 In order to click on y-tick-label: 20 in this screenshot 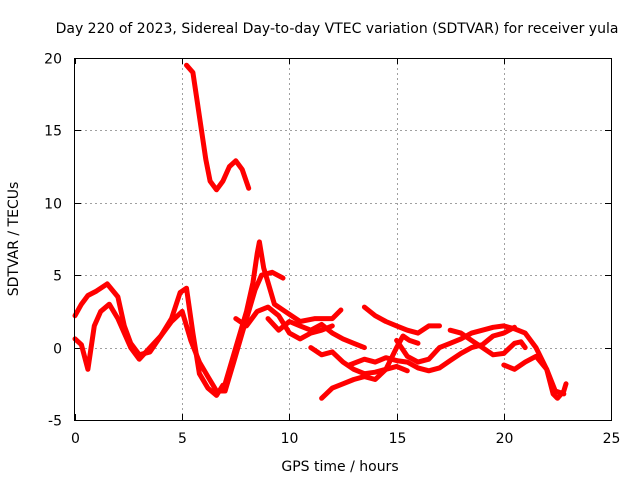, I will do `click(53, 60)`.